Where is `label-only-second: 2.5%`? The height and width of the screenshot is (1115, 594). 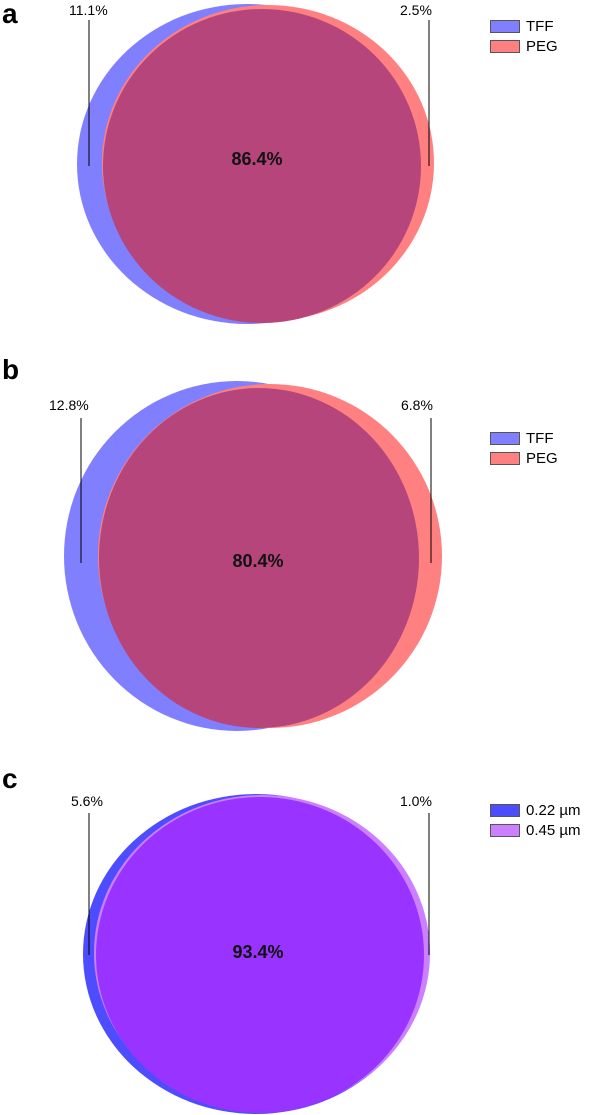 label-only-second: 2.5% is located at coordinates (416, 10).